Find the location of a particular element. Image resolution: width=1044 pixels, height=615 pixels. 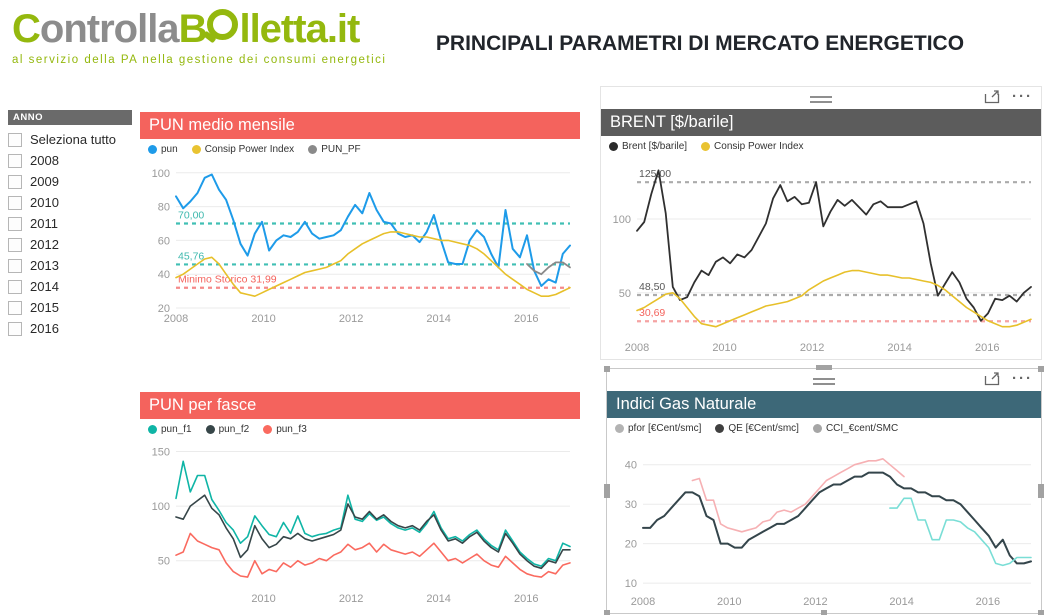

slicer-item: 2011 is located at coordinates (70, 223).